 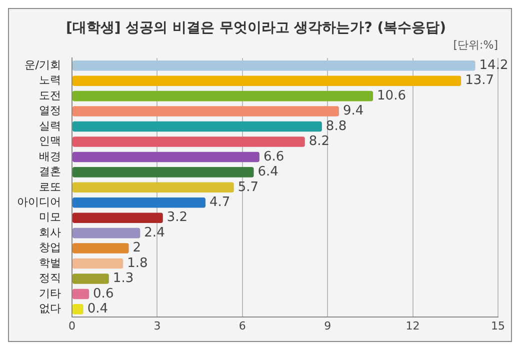 What do you see at coordinates (154, 232) in the screenshot?
I see `data-label: 2.4` at bounding box center [154, 232].